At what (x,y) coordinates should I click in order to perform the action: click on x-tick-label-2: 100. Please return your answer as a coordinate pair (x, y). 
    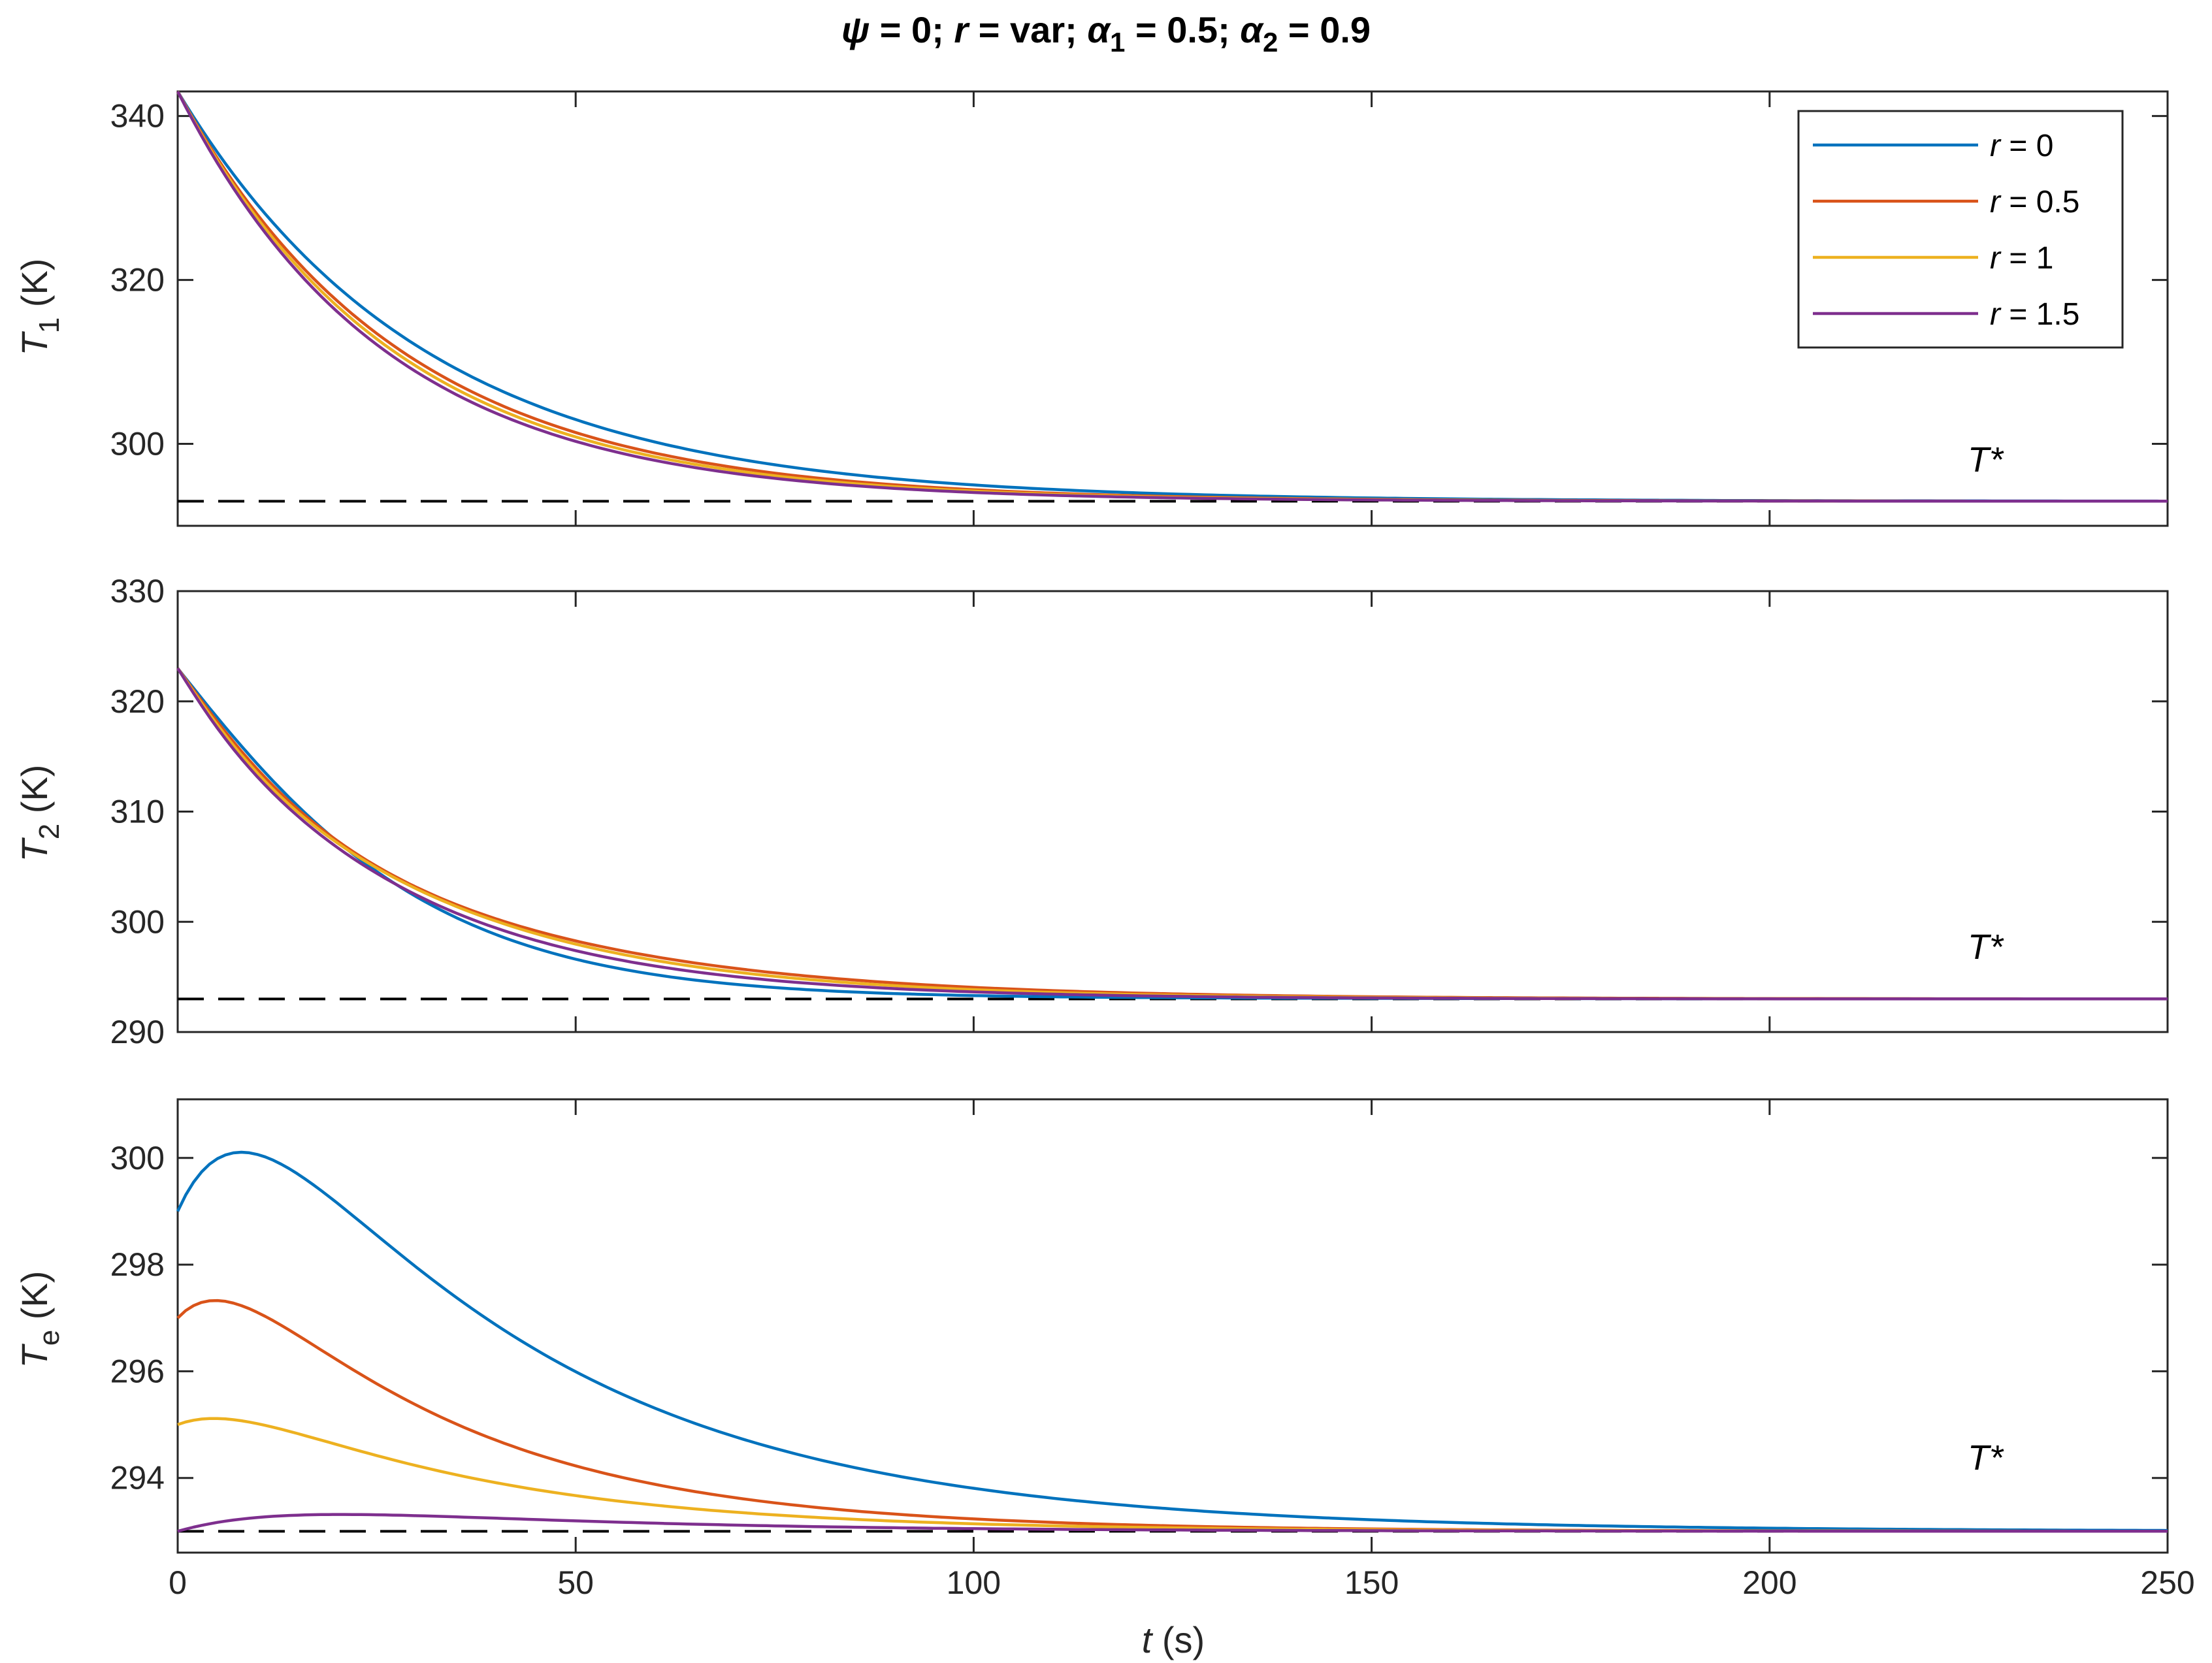
    Looking at the image, I should click on (974, 1582).